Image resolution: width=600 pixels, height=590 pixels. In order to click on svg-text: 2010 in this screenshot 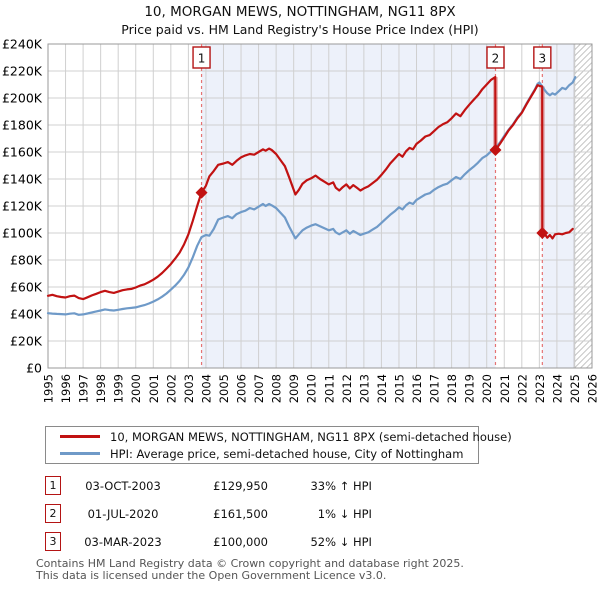, I will do `click(312, 388)`.